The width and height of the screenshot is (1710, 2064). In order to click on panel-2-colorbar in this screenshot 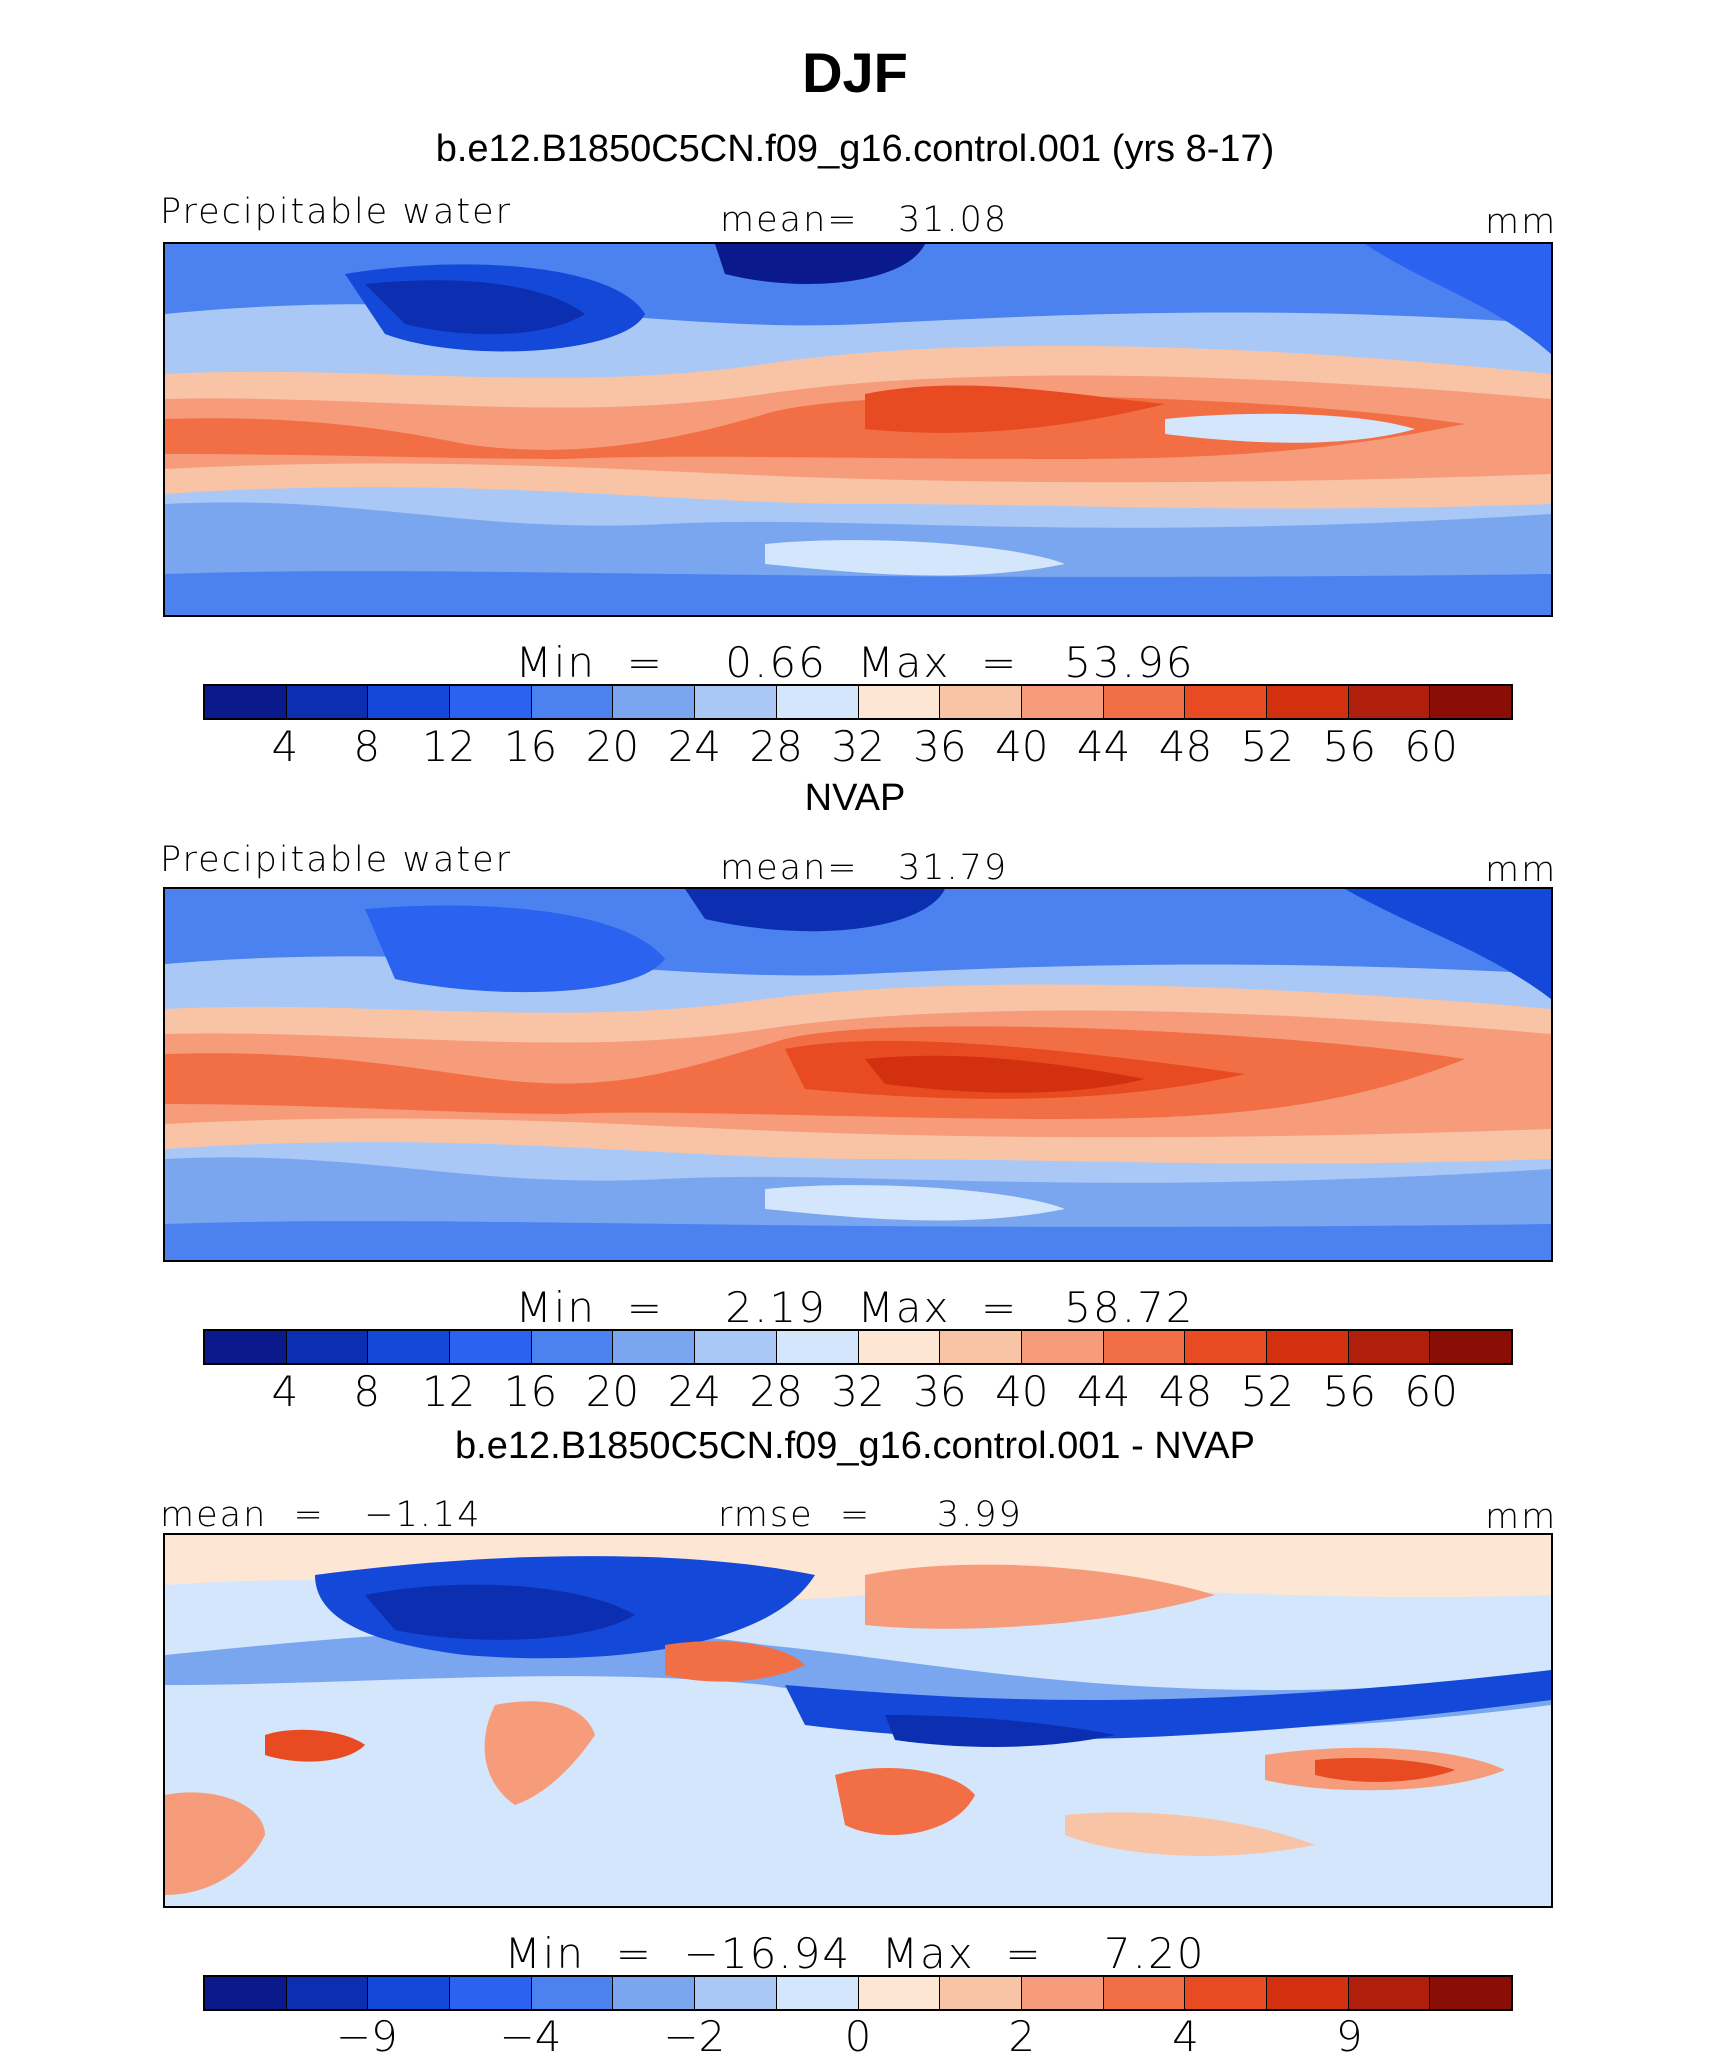, I will do `click(858, 1347)`.